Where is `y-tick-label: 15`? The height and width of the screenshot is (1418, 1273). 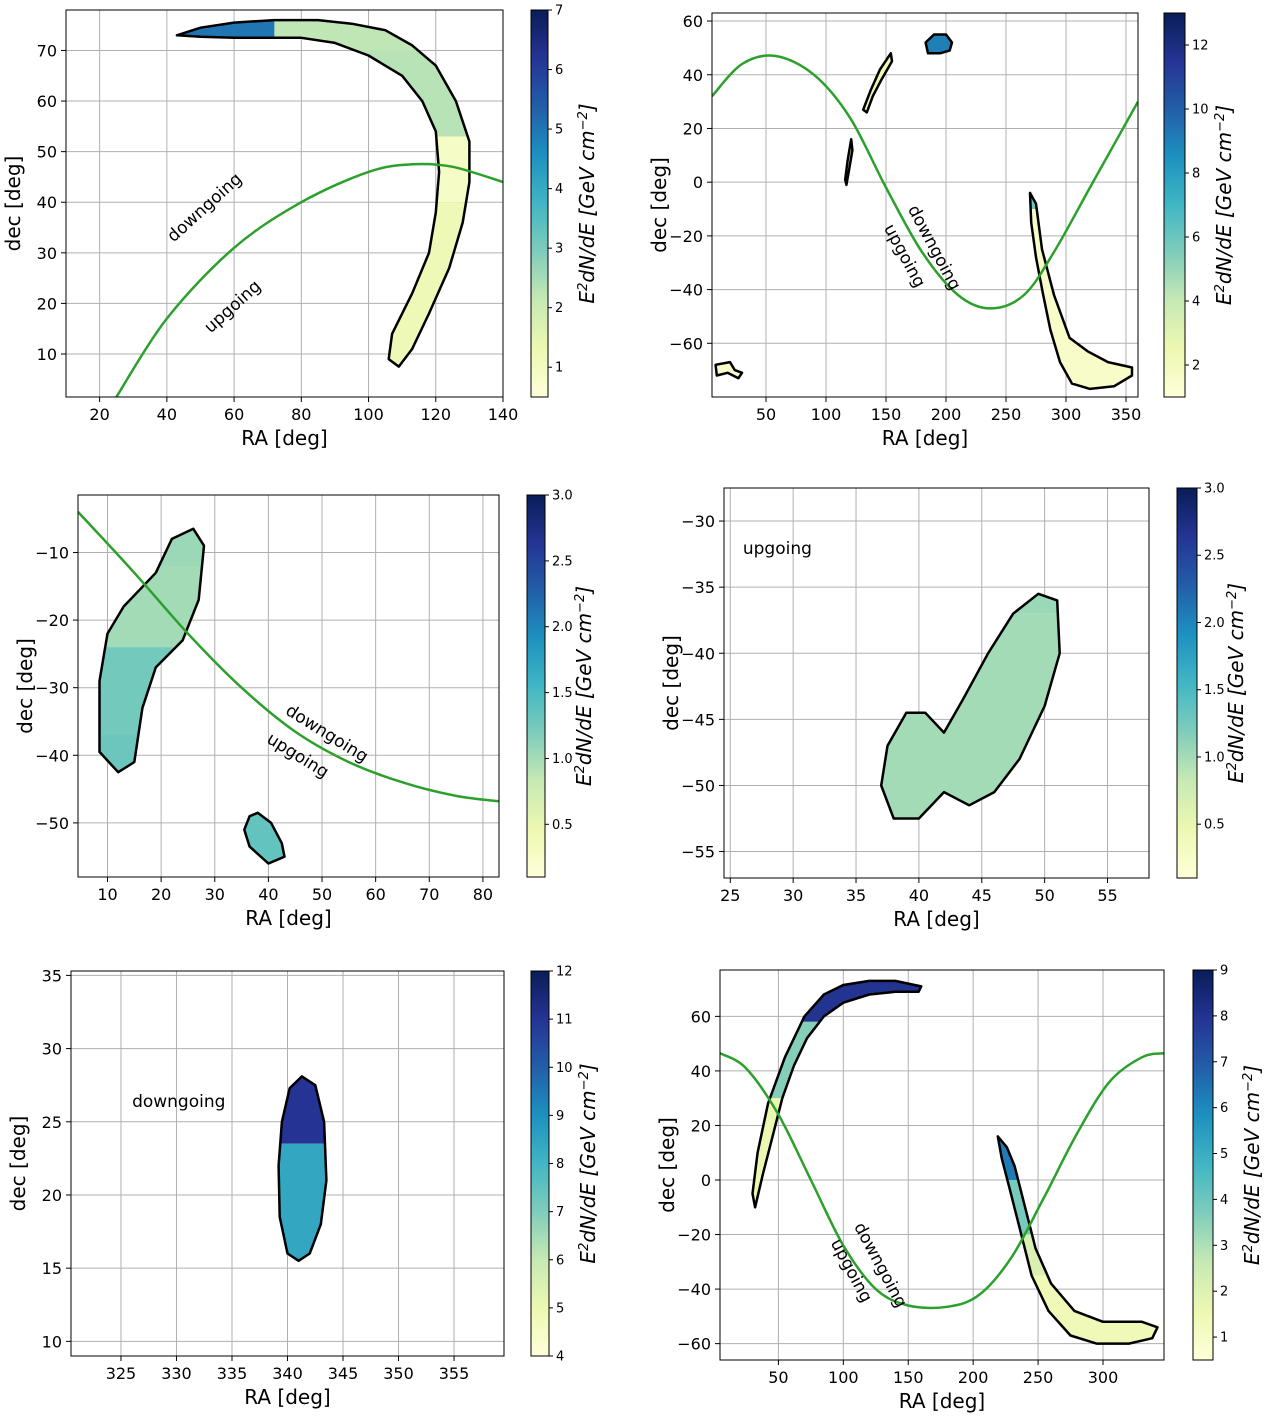
y-tick-label: 15 is located at coordinates (52, 1268).